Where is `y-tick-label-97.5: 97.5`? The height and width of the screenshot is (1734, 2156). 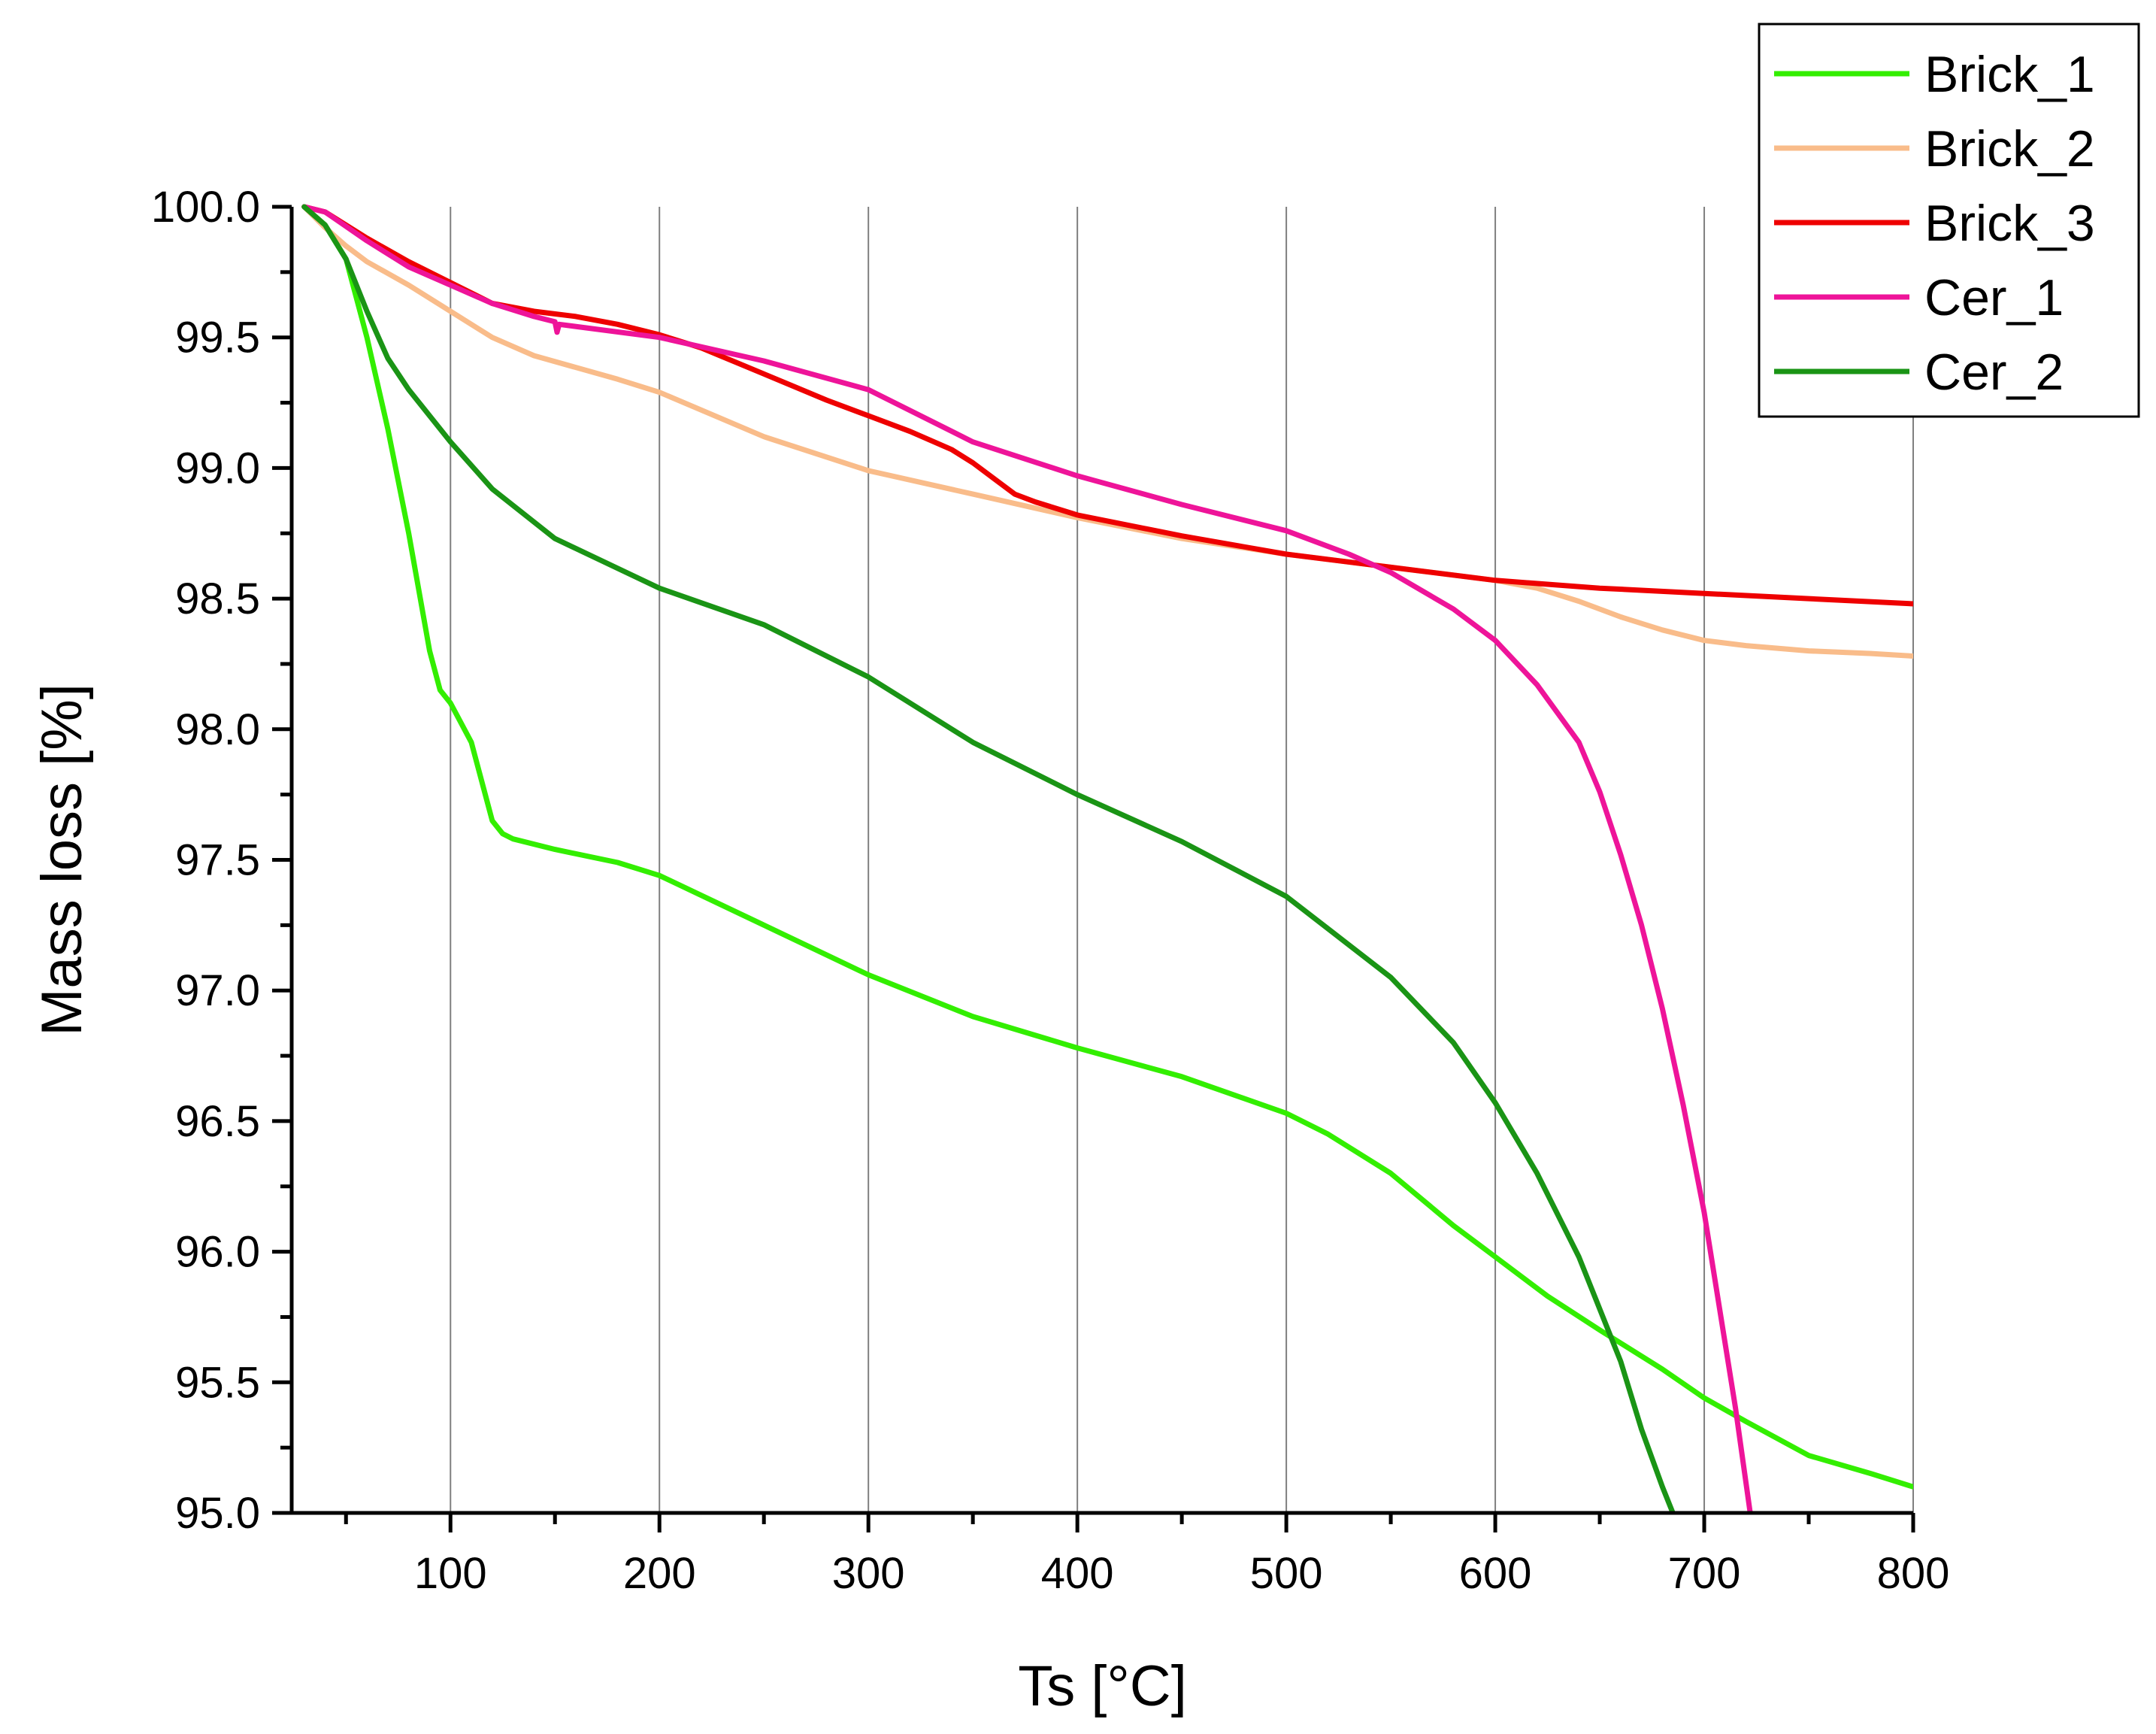 y-tick-label-97.5: 97.5 is located at coordinates (217, 860).